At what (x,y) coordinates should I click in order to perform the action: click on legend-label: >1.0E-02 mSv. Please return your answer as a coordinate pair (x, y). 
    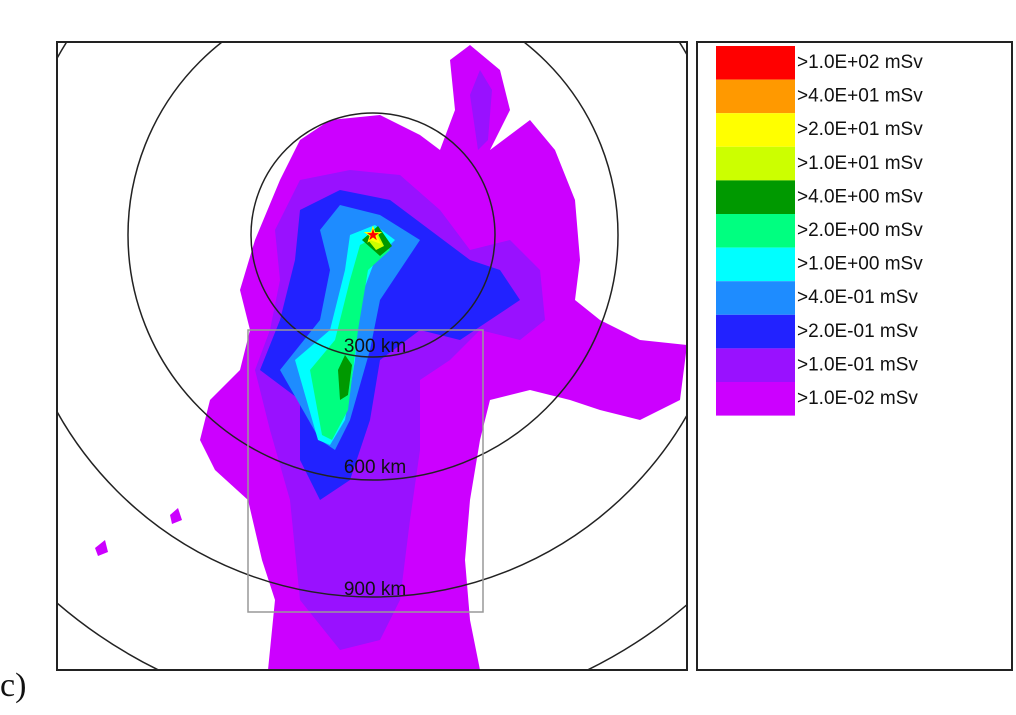
    Looking at the image, I should click on (857, 398).